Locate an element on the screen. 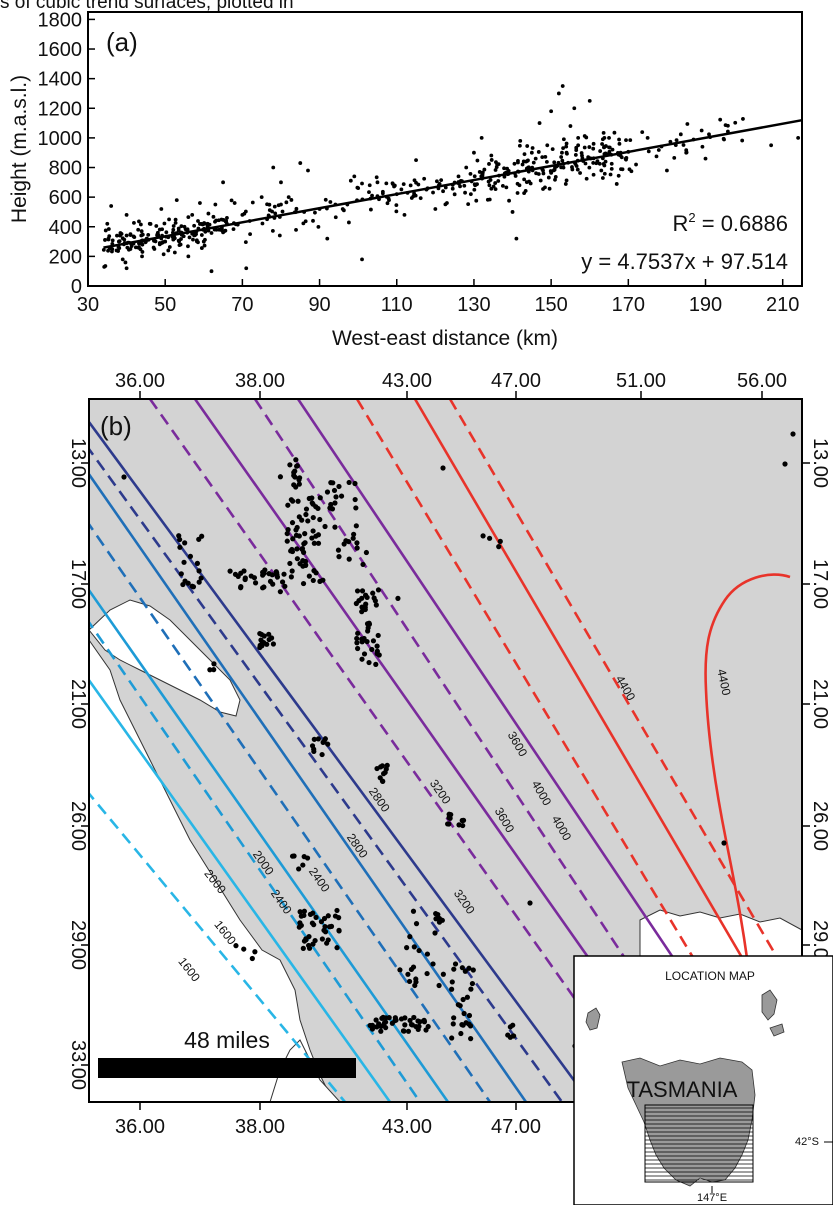 This screenshot has width=833, height=1205. panel-a-y-axis-label: Height (m.a.s.l.) is located at coordinates (19, 149).